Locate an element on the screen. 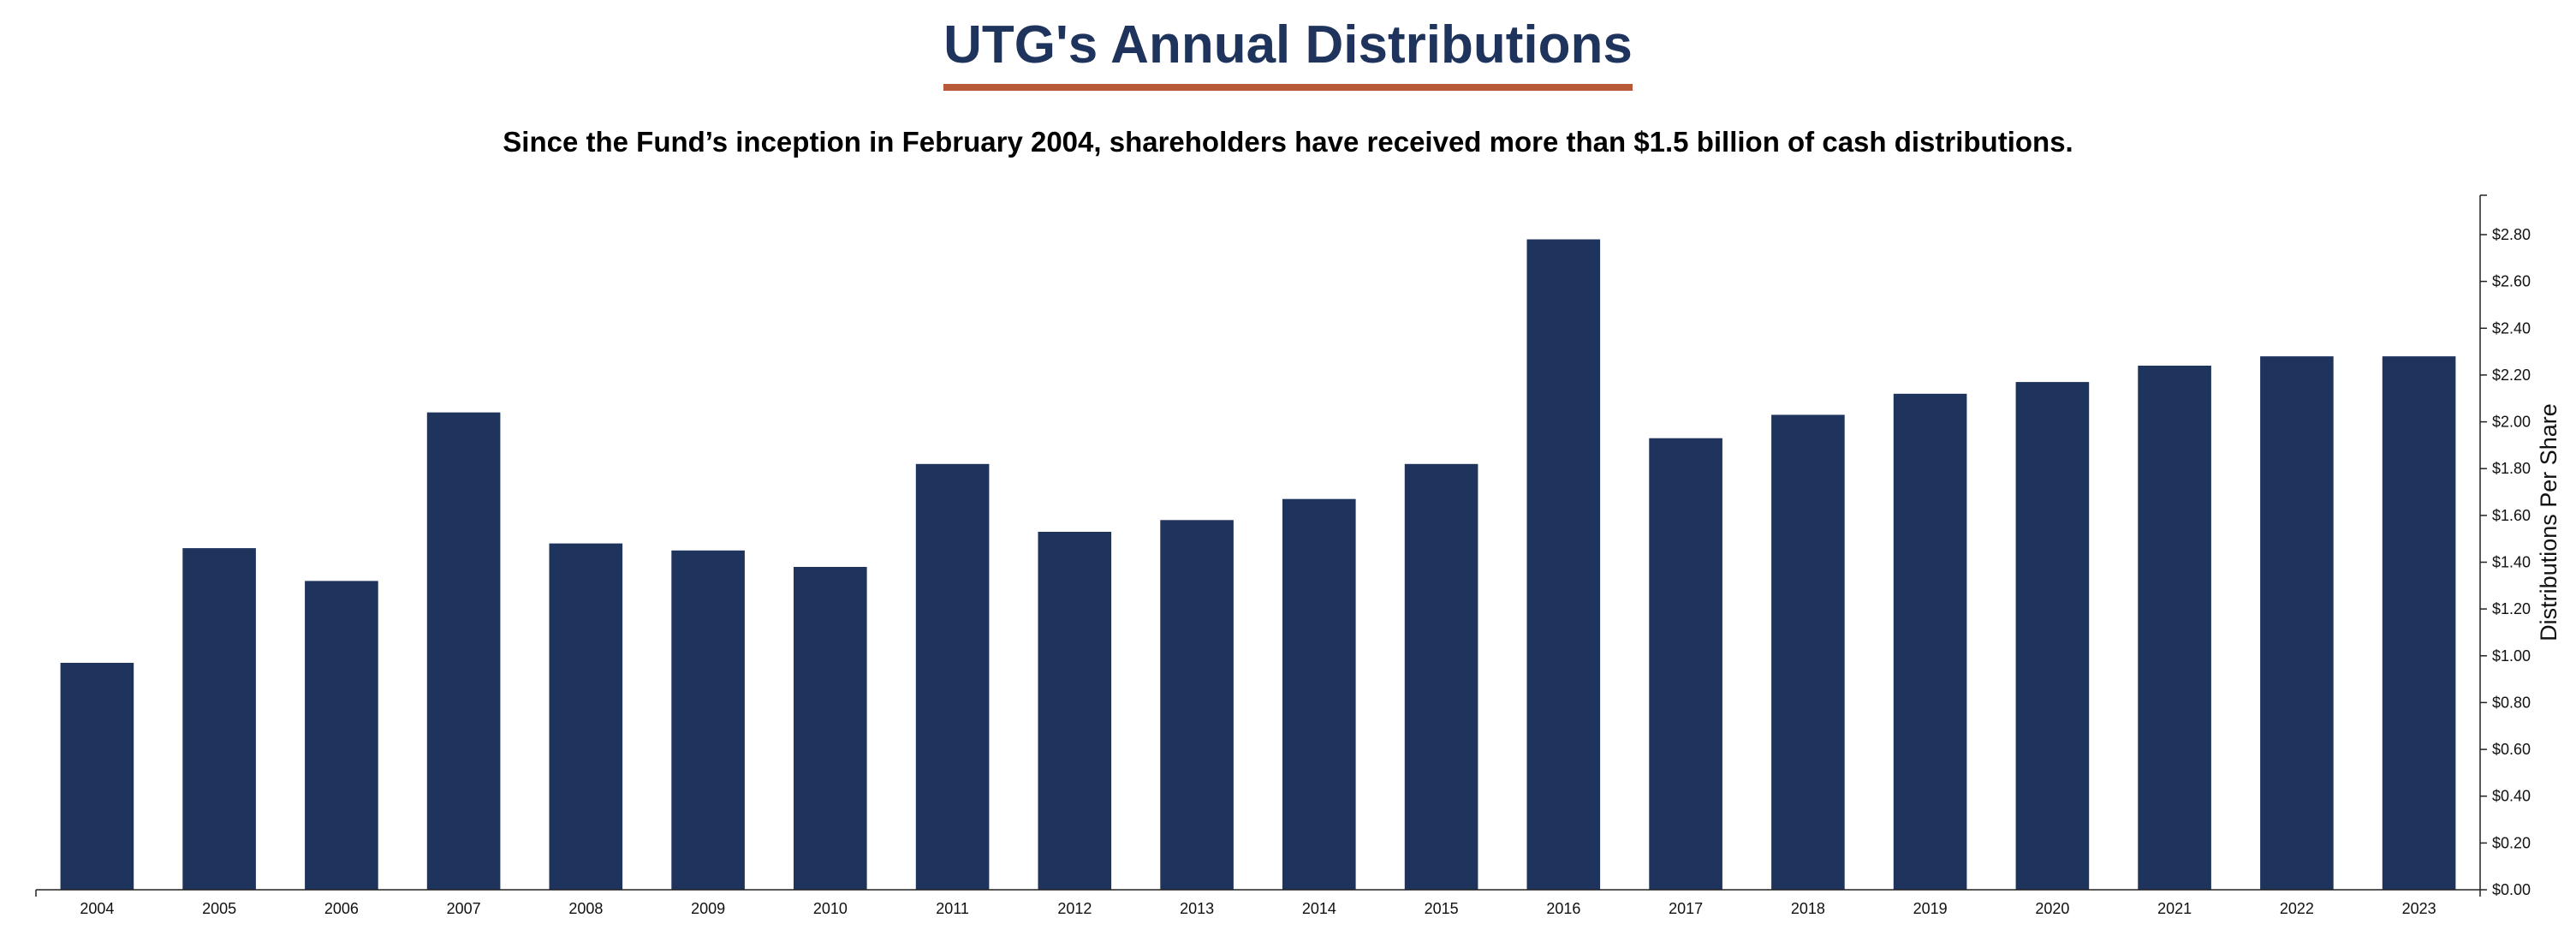 Image resolution: width=2576 pixels, height=930 pixels. bar-2005 is located at coordinates (219, 719).